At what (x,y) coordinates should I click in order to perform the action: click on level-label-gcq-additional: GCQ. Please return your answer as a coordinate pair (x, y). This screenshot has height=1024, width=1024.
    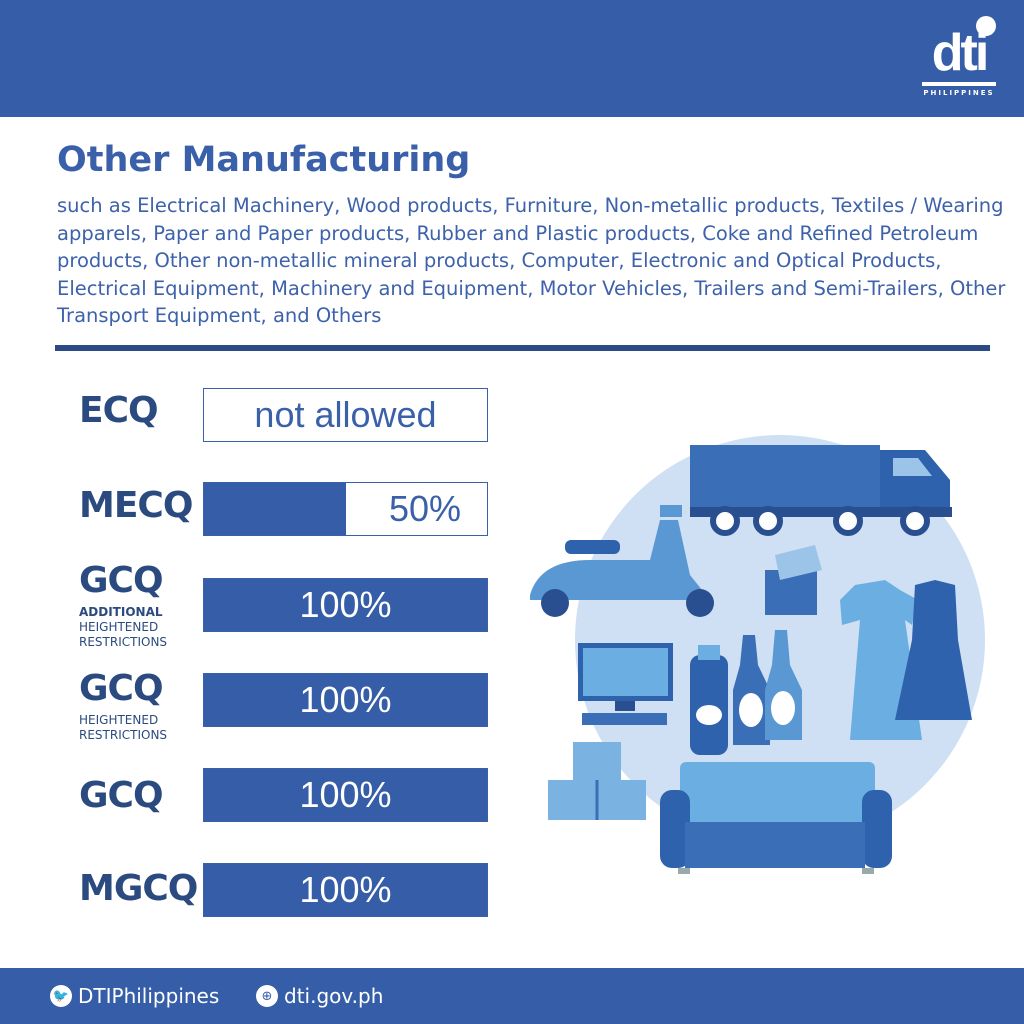
    Looking at the image, I should click on (121, 580).